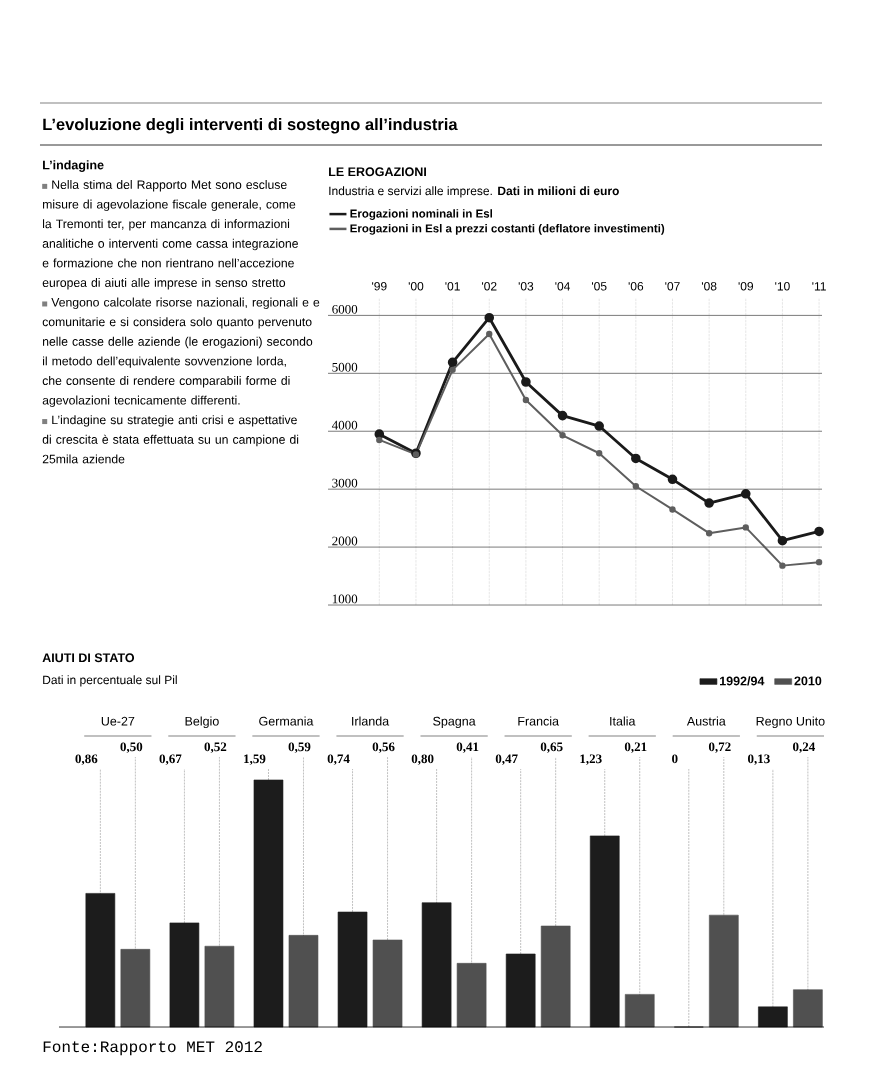 Image resolution: width=875 pixels, height=1077 pixels. Describe the element at coordinates (345, 309) in the screenshot. I see `y-tick-label: 6000` at that location.